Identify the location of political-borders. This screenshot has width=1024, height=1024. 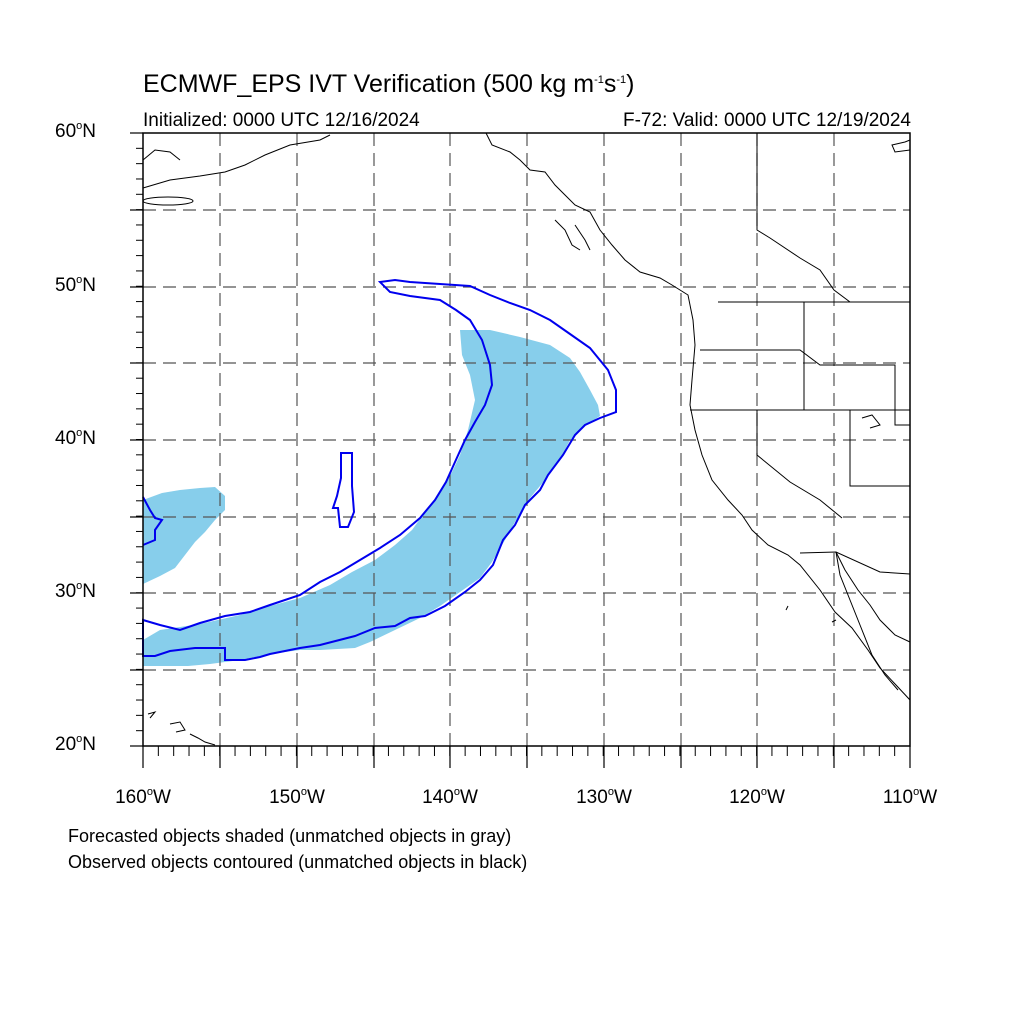
(800, 354).